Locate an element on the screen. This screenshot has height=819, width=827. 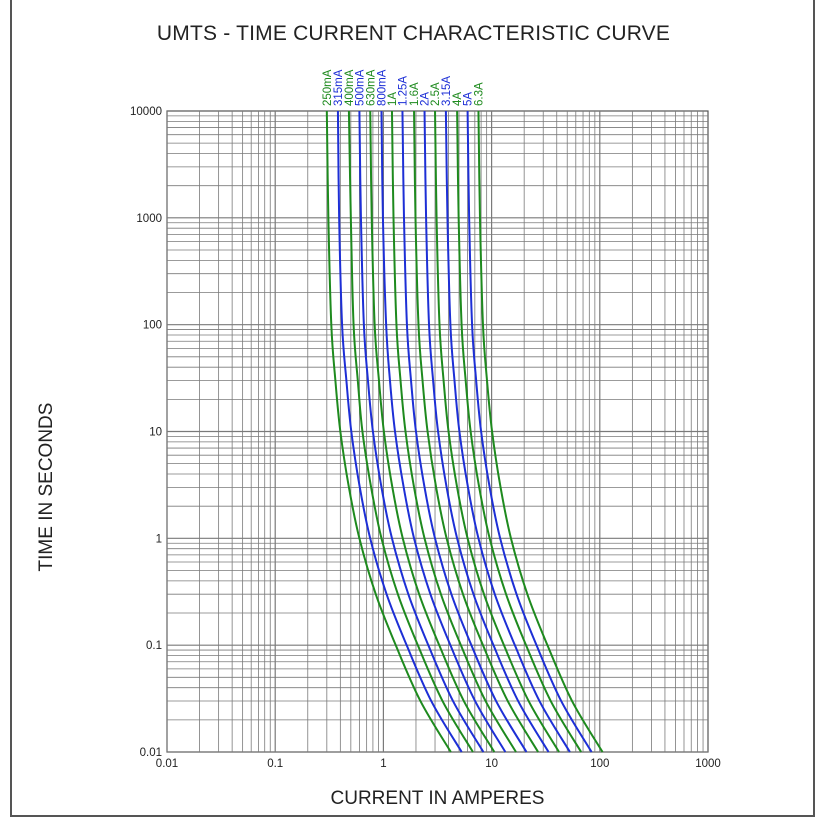
x-tick-label: 1 is located at coordinates (383, 764).